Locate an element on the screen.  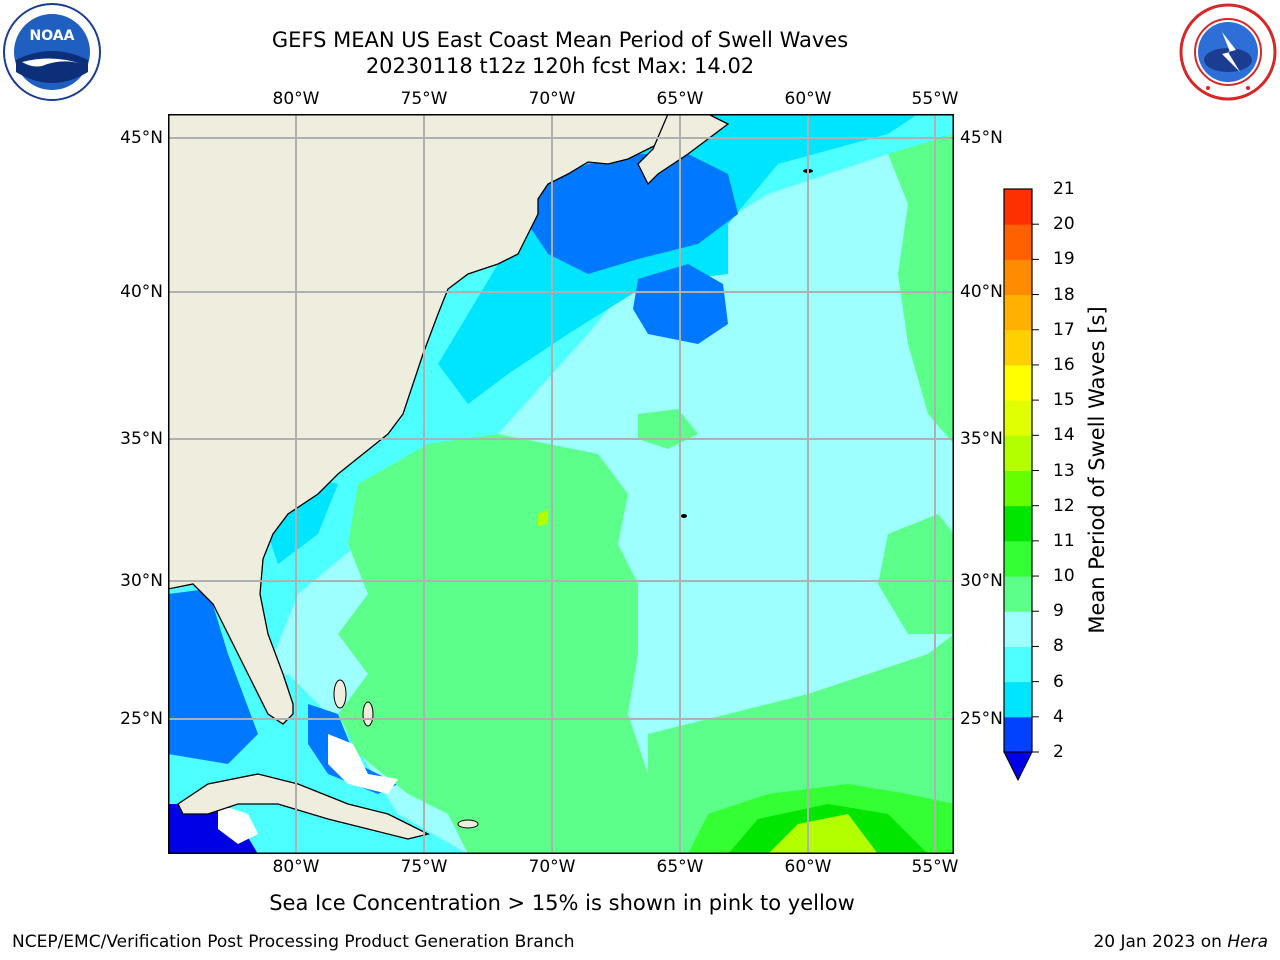
footer-date: 20 Jan 2023 on Hera is located at coordinates (1180, 942).